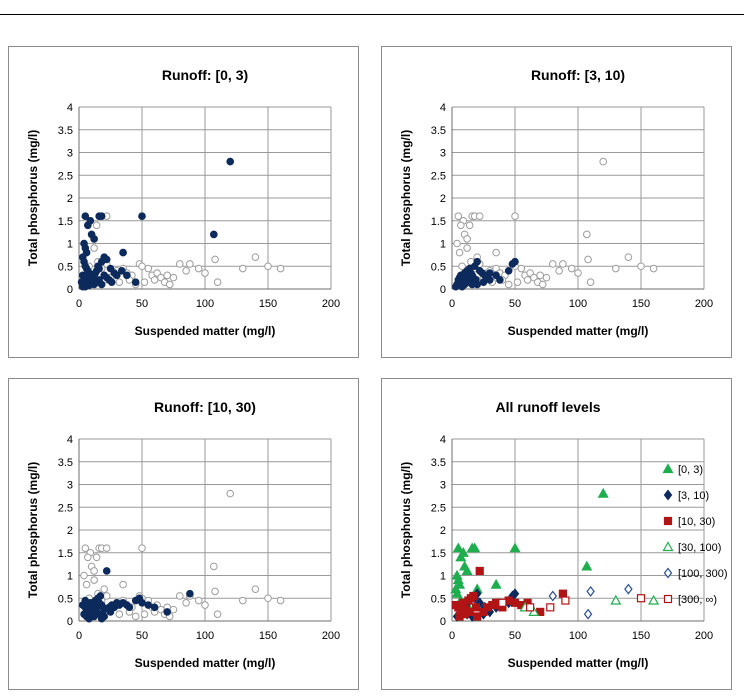  I want to click on x-tick-label: 100, so click(205, 636).